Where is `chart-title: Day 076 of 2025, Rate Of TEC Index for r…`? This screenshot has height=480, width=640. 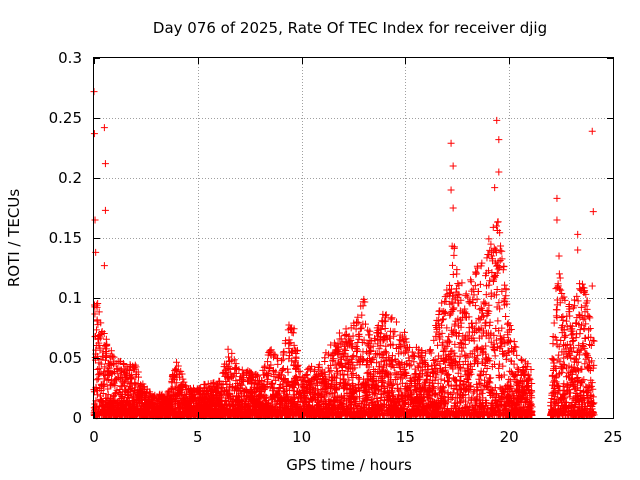 chart-title: Day 076 of 2025, Rate Of TEC Index for r… is located at coordinates (350, 28).